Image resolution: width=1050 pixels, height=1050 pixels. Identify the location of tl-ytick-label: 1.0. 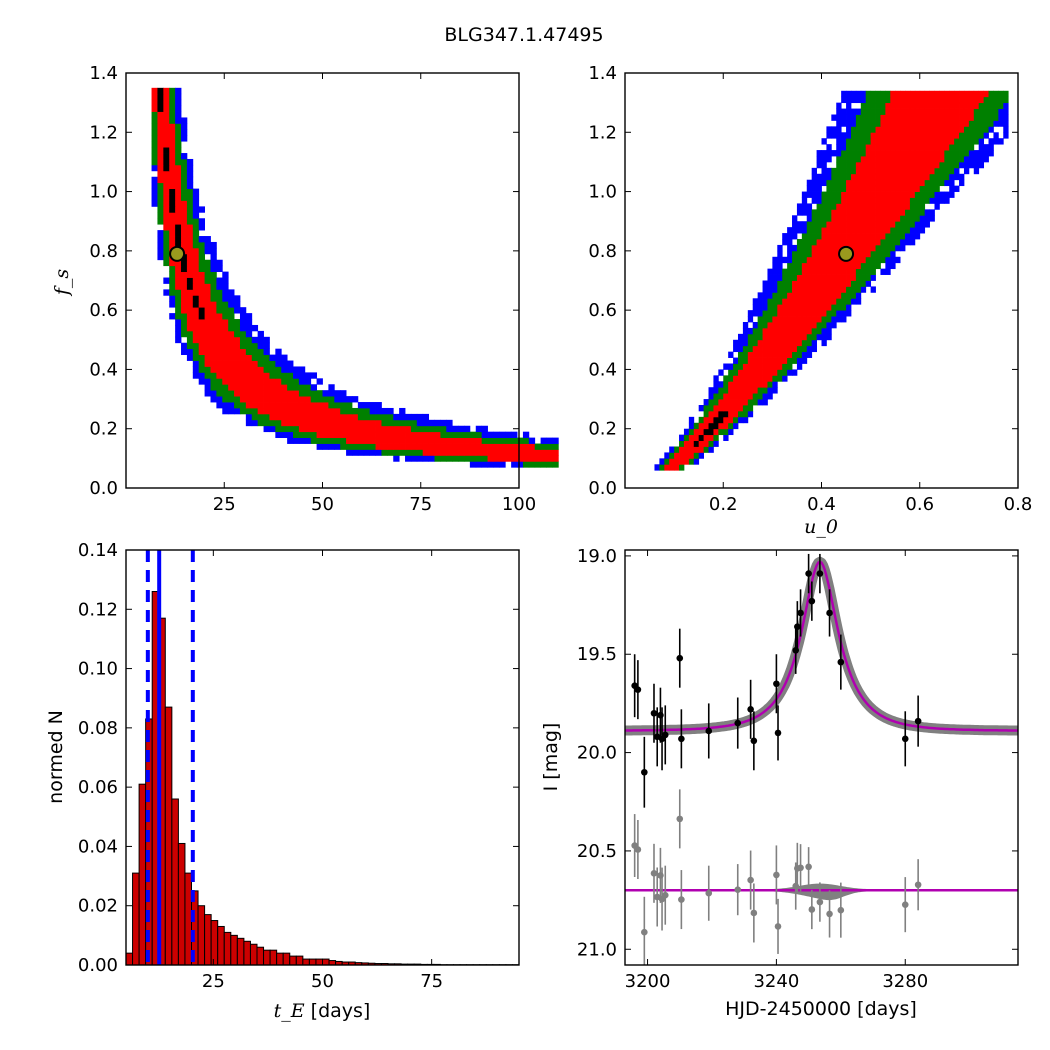
(103, 192).